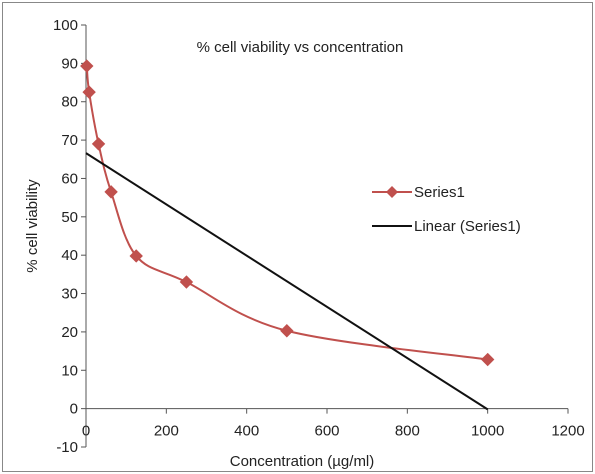  What do you see at coordinates (67, 447) in the screenshot?
I see `y-tick-label: -10` at bounding box center [67, 447].